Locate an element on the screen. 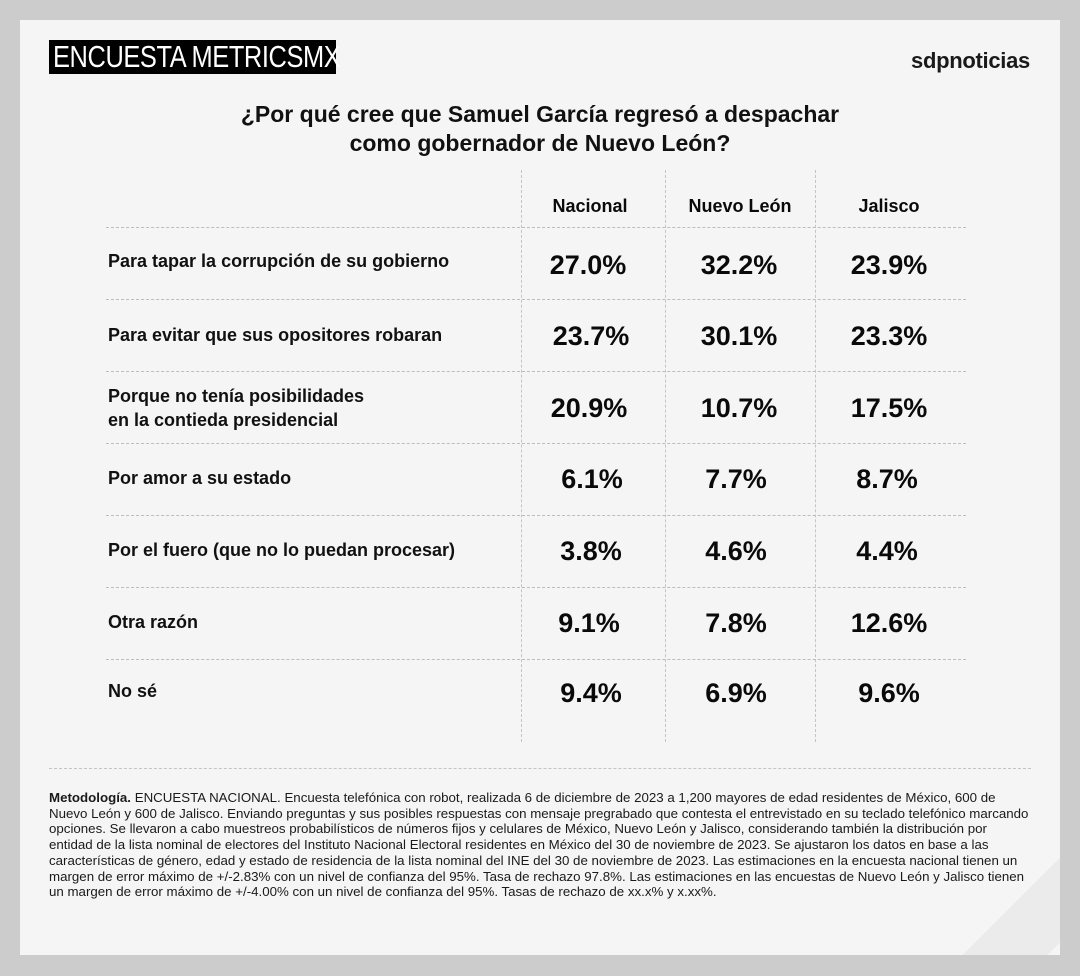 This screenshot has height=976, width=1080. methodology-separator is located at coordinates (540, 768).